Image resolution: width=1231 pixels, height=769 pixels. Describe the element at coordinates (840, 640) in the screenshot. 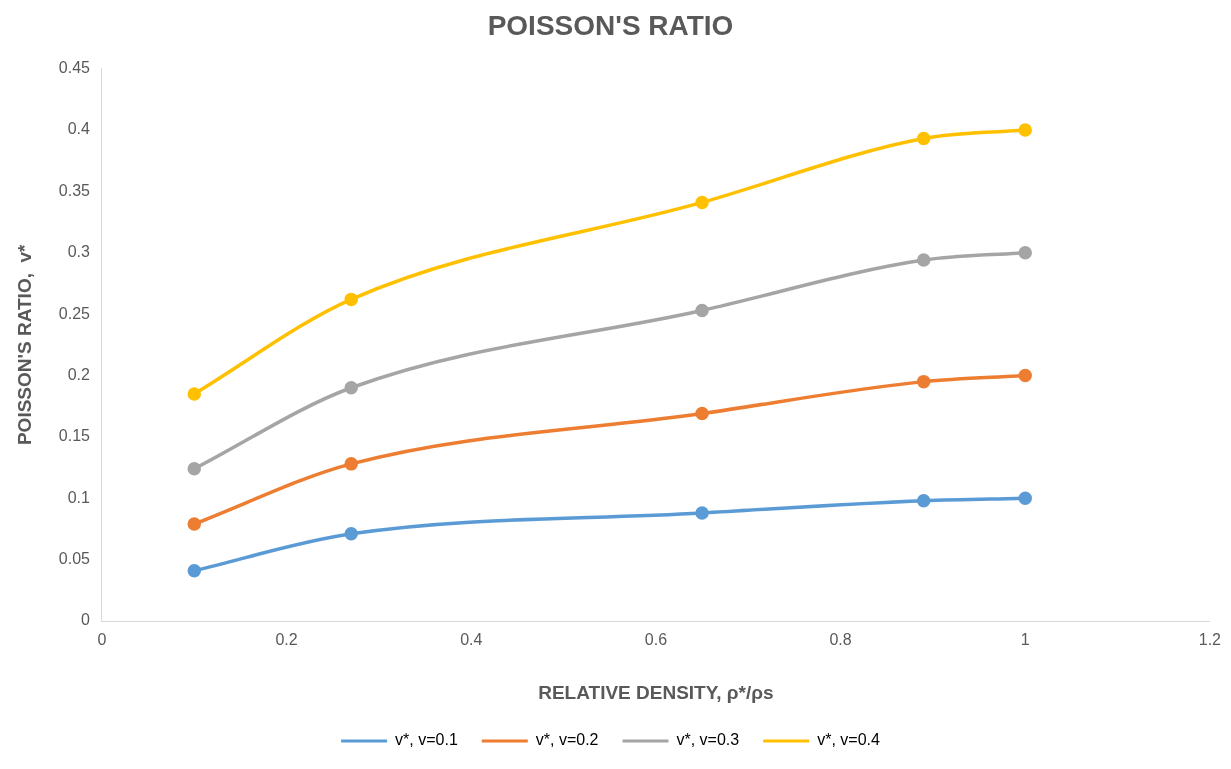

I see `x-tick-label: 0.8` at that location.